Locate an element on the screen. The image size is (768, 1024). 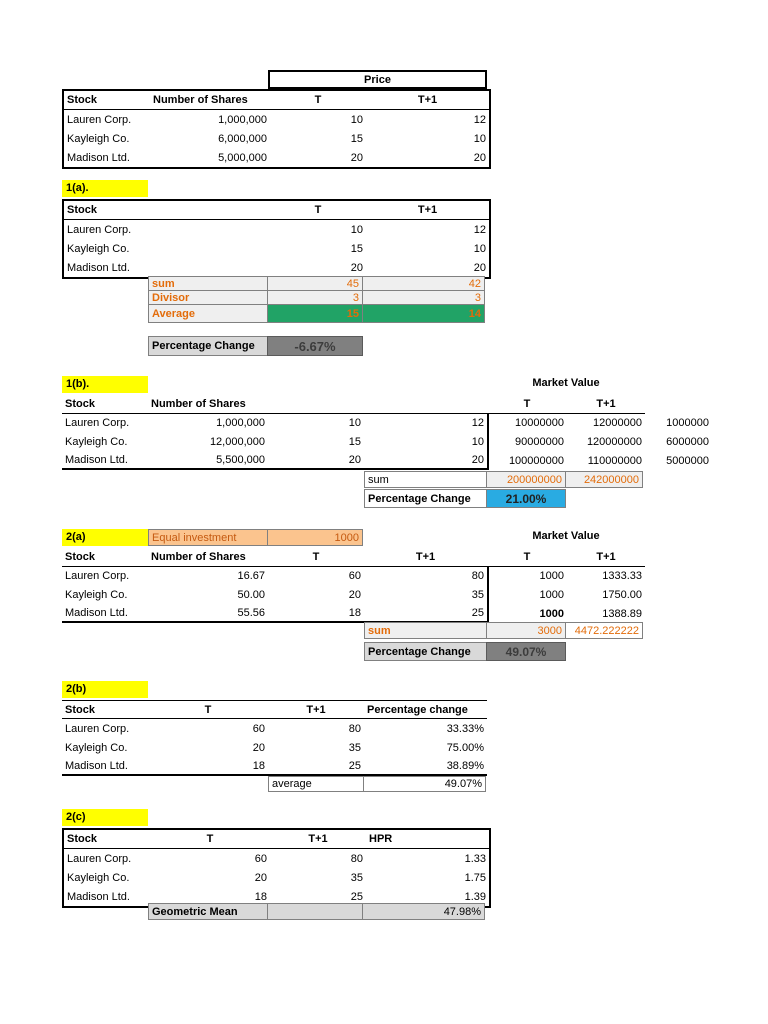
sum-t: 3000 is located at coordinates (526, 630).